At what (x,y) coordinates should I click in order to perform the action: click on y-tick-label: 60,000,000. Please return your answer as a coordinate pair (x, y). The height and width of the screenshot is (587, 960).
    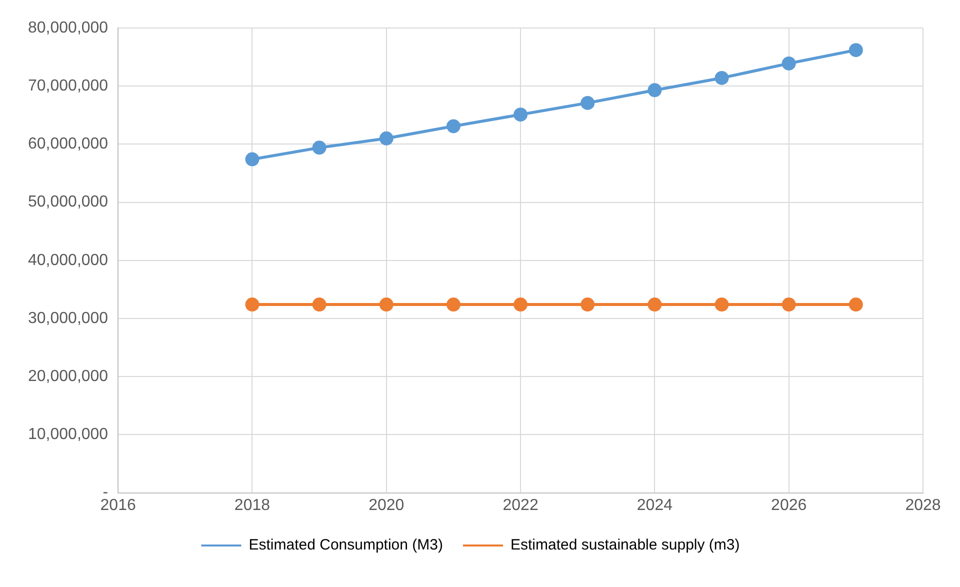
    Looking at the image, I should click on (68, 144).